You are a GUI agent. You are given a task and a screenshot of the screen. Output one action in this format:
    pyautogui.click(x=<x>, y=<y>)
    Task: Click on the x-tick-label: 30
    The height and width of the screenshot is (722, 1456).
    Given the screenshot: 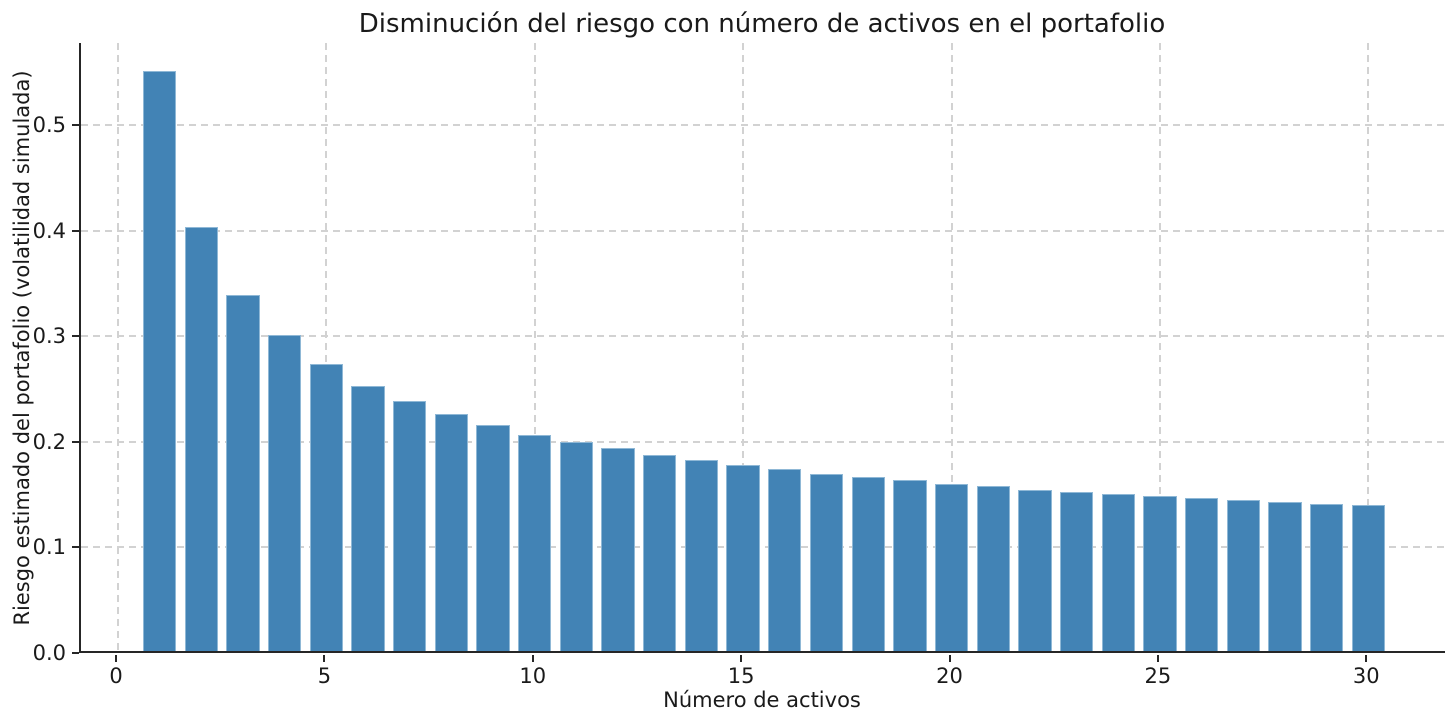 What is the action you would take?
    pyautogui.click(x=1366, y=676)
    